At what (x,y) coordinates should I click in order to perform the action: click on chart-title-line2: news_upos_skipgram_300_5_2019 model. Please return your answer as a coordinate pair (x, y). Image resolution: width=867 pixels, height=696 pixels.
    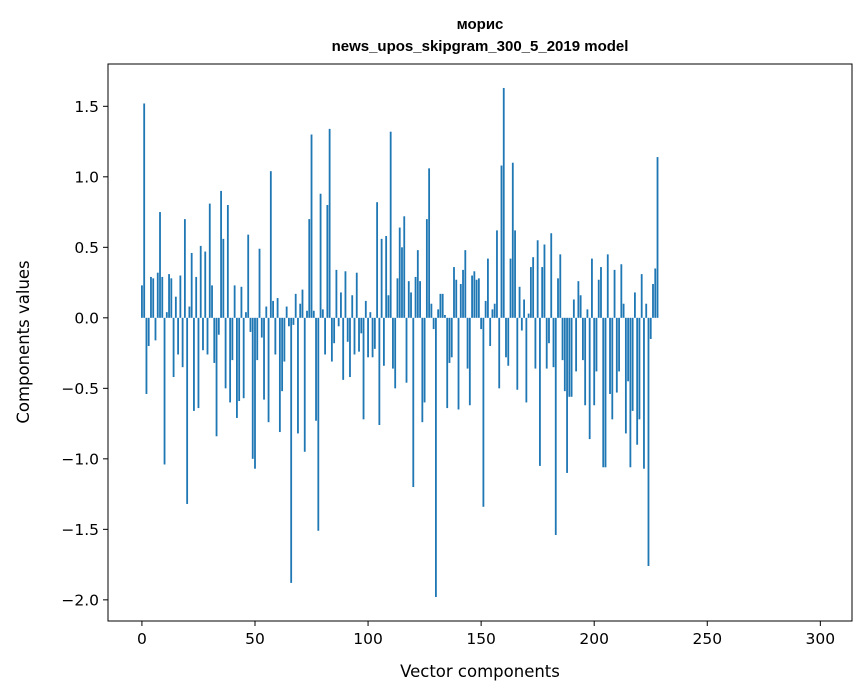
    Looking at the image, I should click on (480, 46).